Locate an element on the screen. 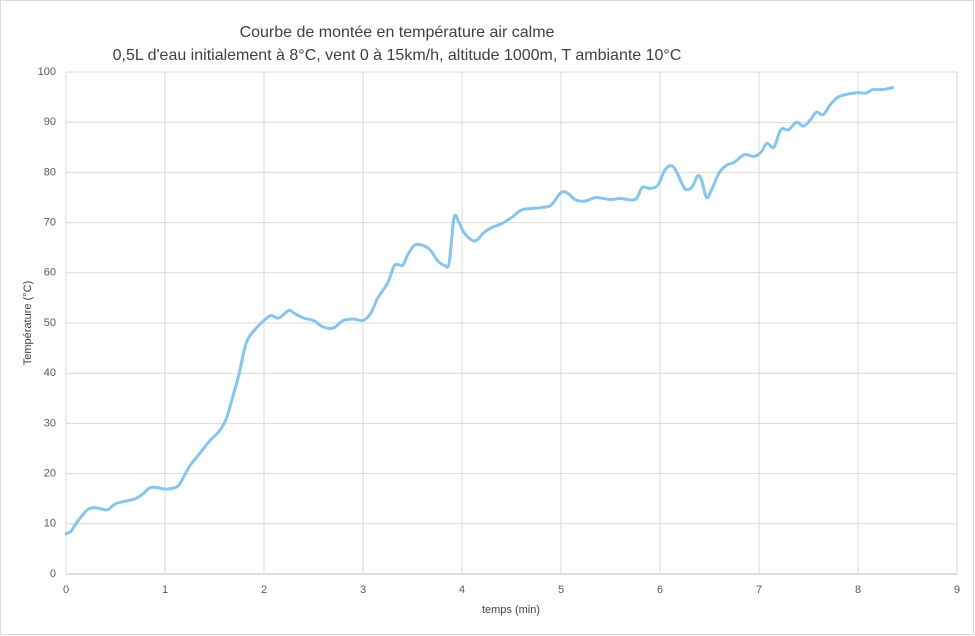 This screenshot has height=636, width=975. x-tick-label: 6 is located at coordinates (660, 590).